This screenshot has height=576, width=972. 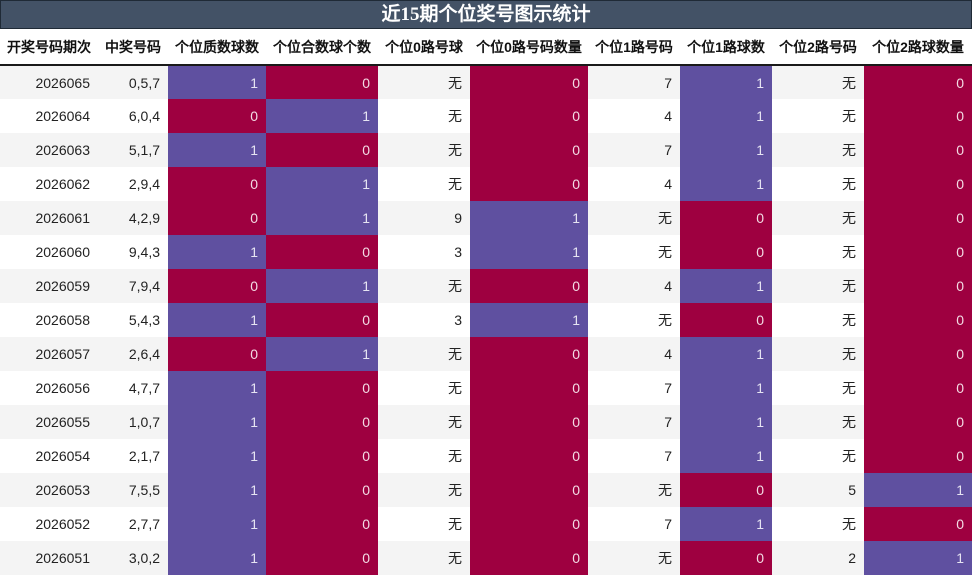 What do you see at coordinates (49, 524) in the screenshot?
I see `cell-issue: 2026052` at bounding box center [49, 524].